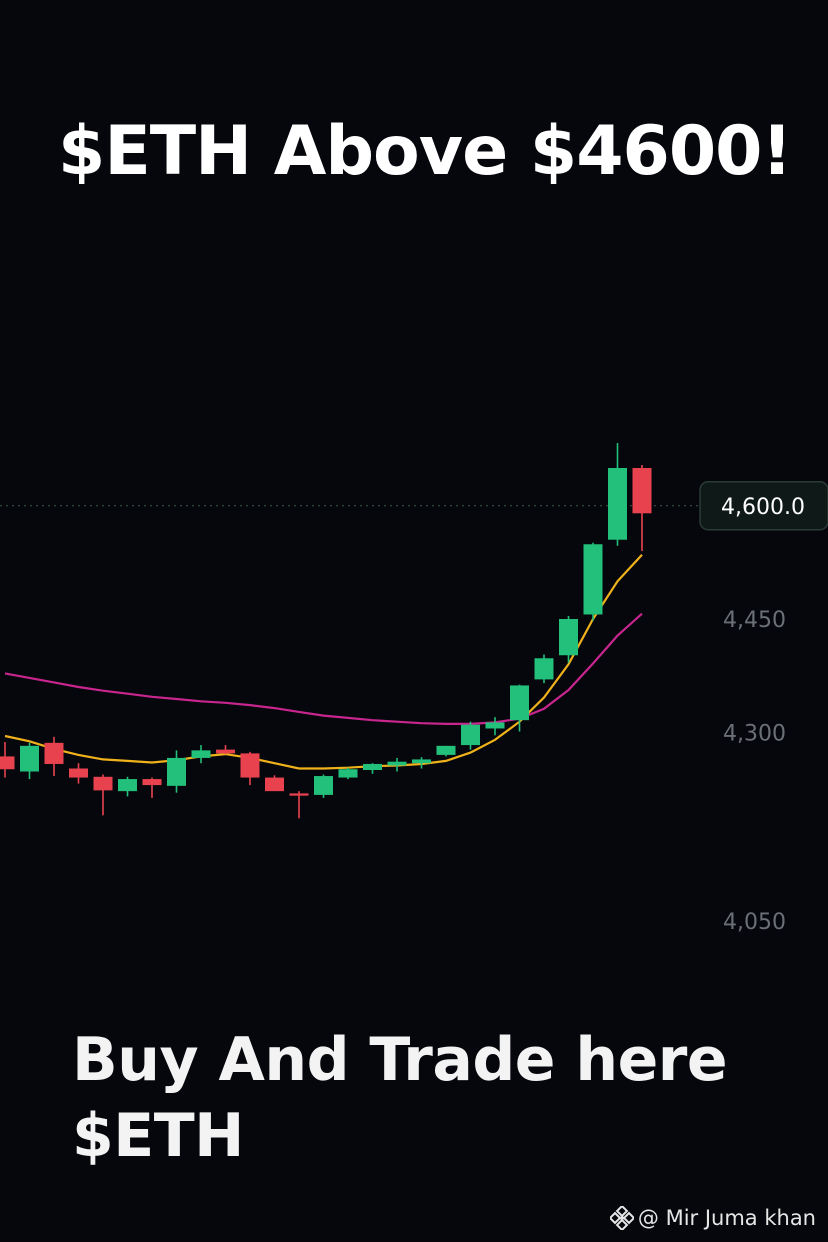 The height and width of the screenshot is (1242, 828). Describe the element at coordinates (158, 1136) in the screenshot. I see `cta-line-2: $ETH` at that location.